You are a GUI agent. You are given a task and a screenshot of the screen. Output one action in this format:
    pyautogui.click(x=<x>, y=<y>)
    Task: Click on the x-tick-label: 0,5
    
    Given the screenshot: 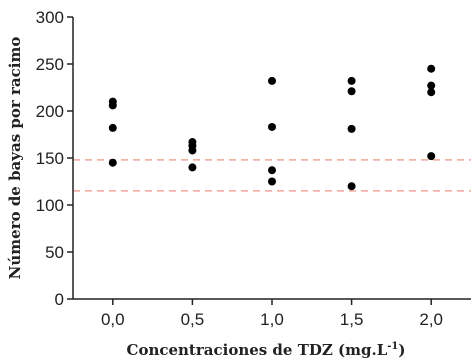 What is the action you would take?
    pyautogui.click(x=193, y=319)
    